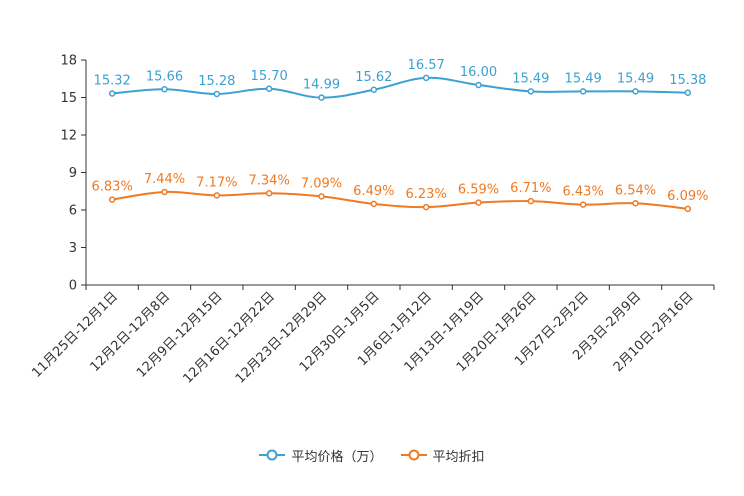 This screenshot has height=496, width=744. What do you see at coordinates (635, 190) in the screenshot?
I see `data-label: 6.54%` at bounding box center [635, 190].